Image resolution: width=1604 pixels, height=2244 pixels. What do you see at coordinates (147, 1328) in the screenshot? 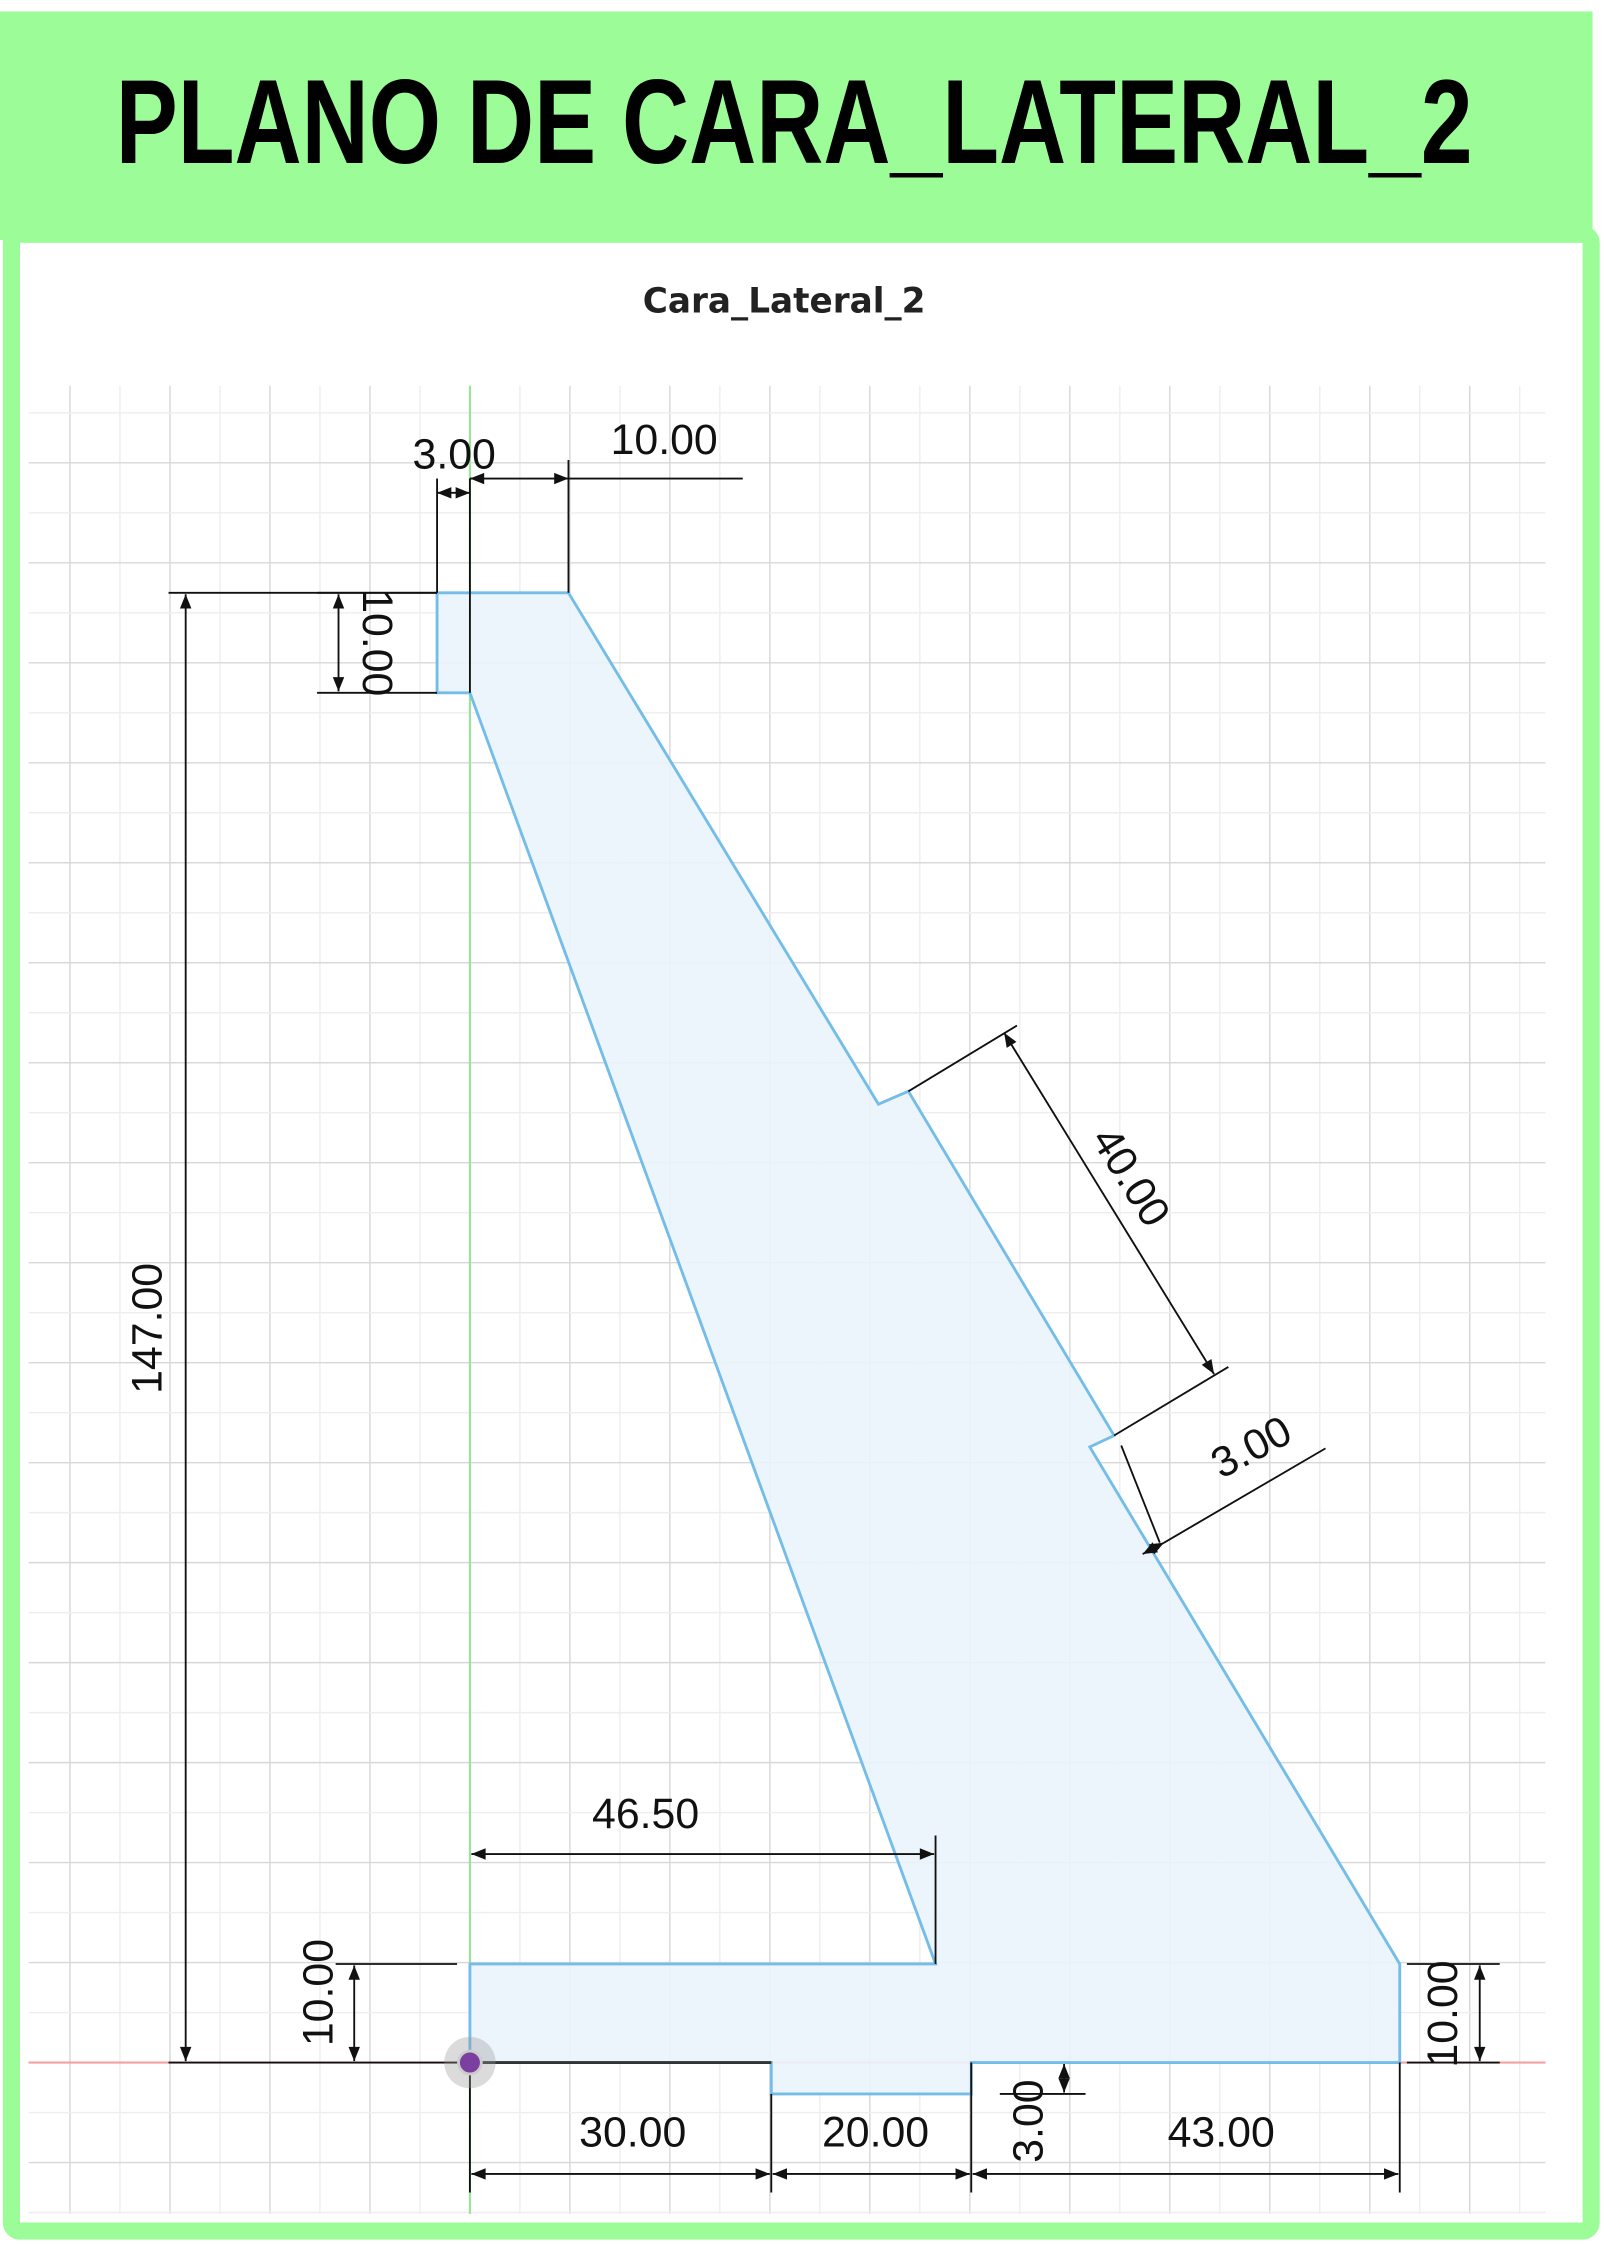
I see `dimension-label: 147.00` at bounding box center [147, 1328].